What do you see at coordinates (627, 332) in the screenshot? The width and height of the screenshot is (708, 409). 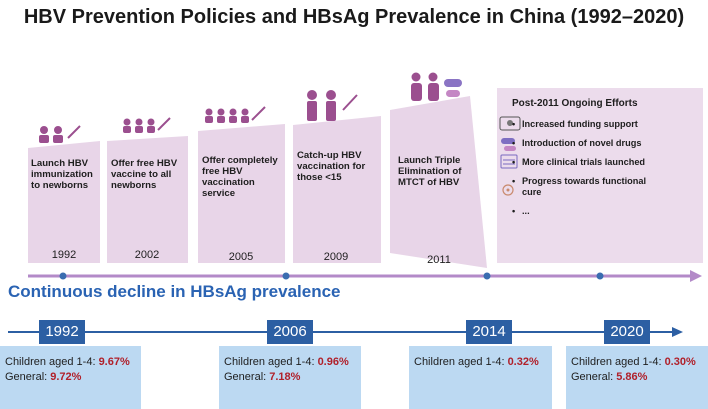 I see `prevalence-year-badge: 2020` at bounding box center [627, 332].